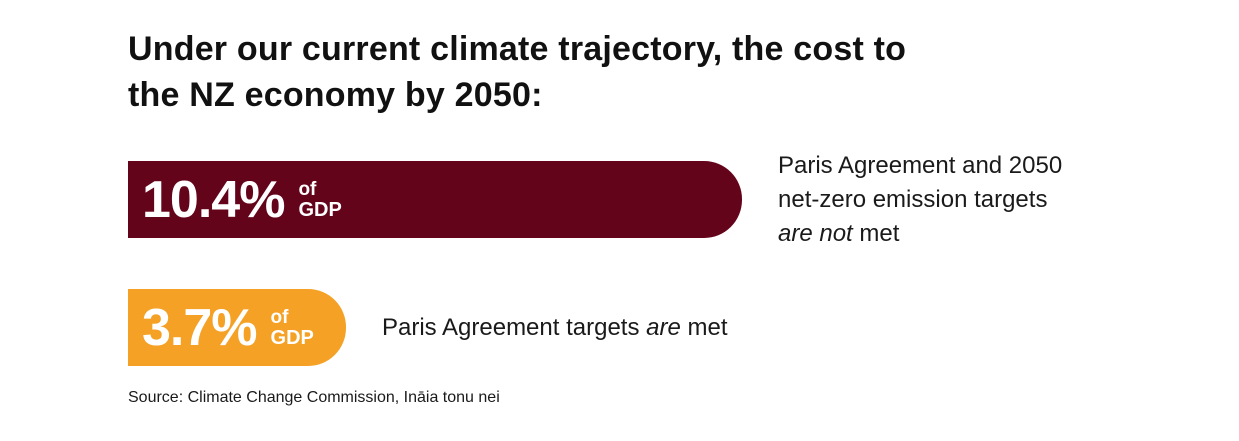 The image size is (1239, 441). I want to click on description-line: Paris Agreement and 2050, so click(920, 166).